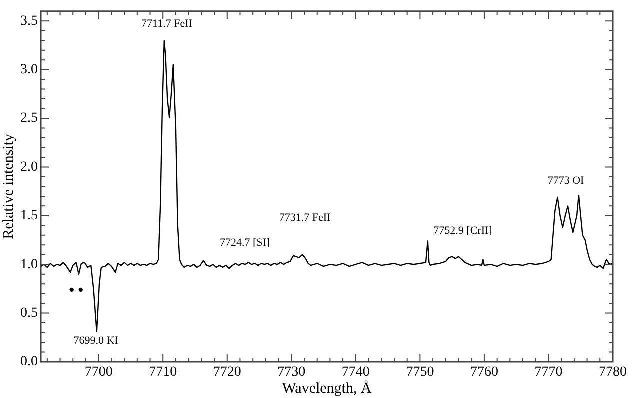  What do you see at coordinates (420, 372) in the screenshot?
I see `x-tick-label: 7750` at bounding box center [420, 372].